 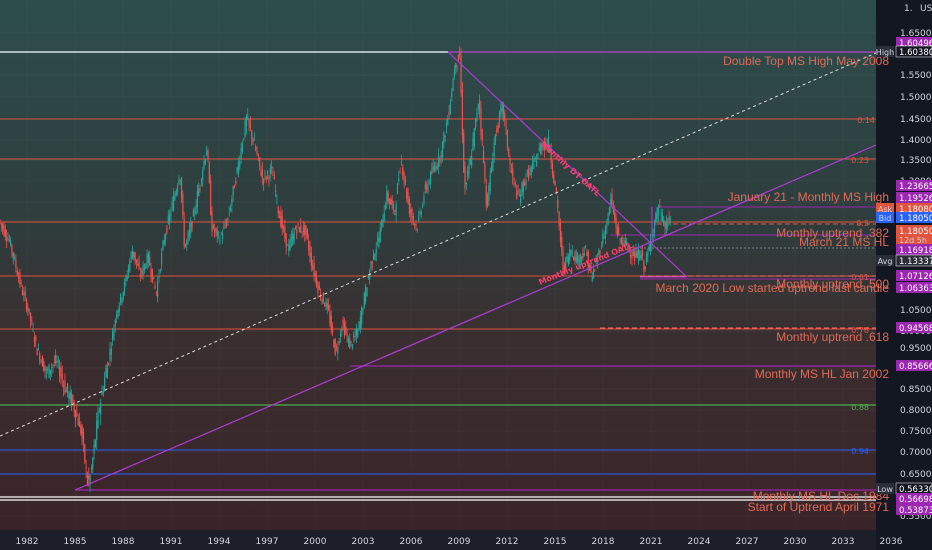 What do you see at coordinates (844, 242) in the screenshot?
I see `annotation-label: March 21 MS HL` at bounding box center [844, 242].